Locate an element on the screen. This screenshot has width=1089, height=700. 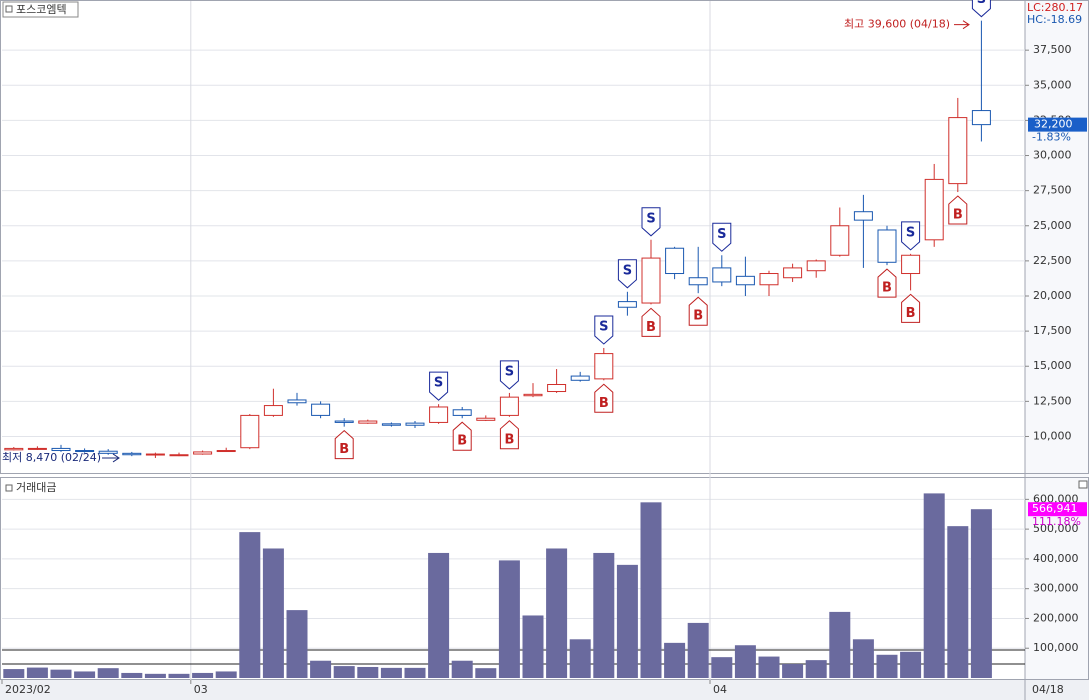
y-tick-label: 35,000 is located at coordinates (1052, 84).